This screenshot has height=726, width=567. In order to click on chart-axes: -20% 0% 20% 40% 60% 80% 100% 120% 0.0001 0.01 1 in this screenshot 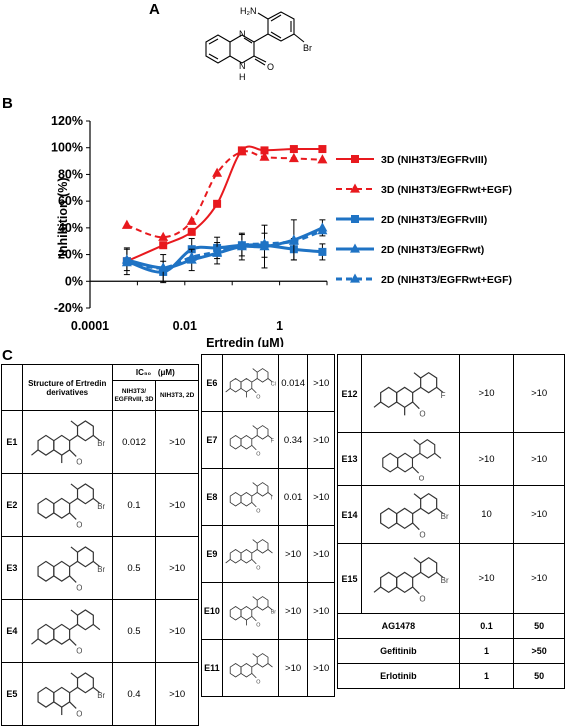, I will do `click(189, 223)`.